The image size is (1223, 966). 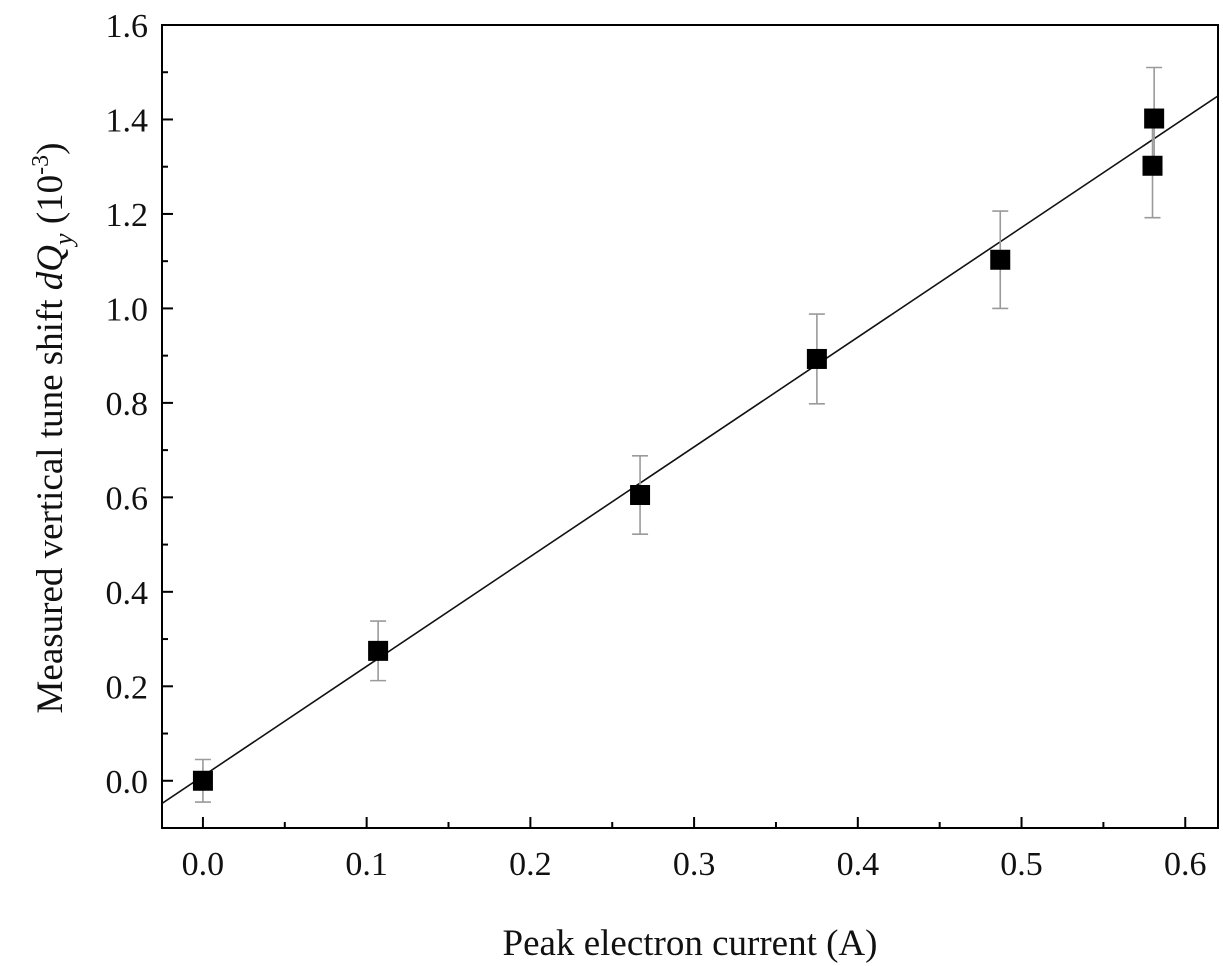 What do you see at coordinates (366, 864) in the screenshot?
I see `x-tick-label: 0.1` at bounding box center [366, 864].